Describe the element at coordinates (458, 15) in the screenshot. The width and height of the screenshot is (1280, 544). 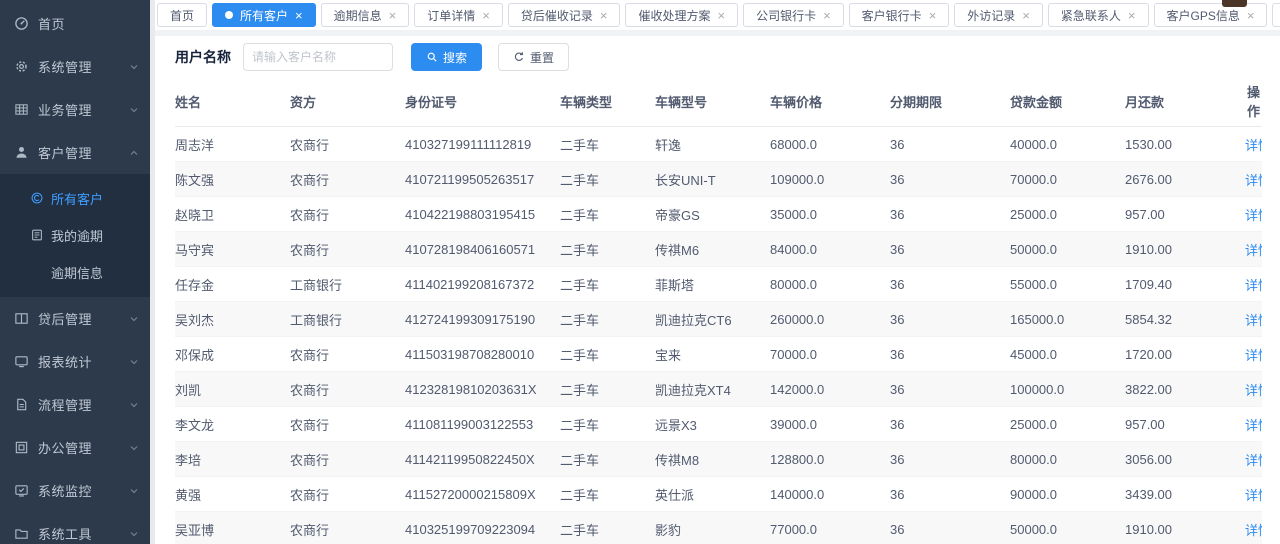
I see `tab-order-detail: 订单详情 ×` at that location.